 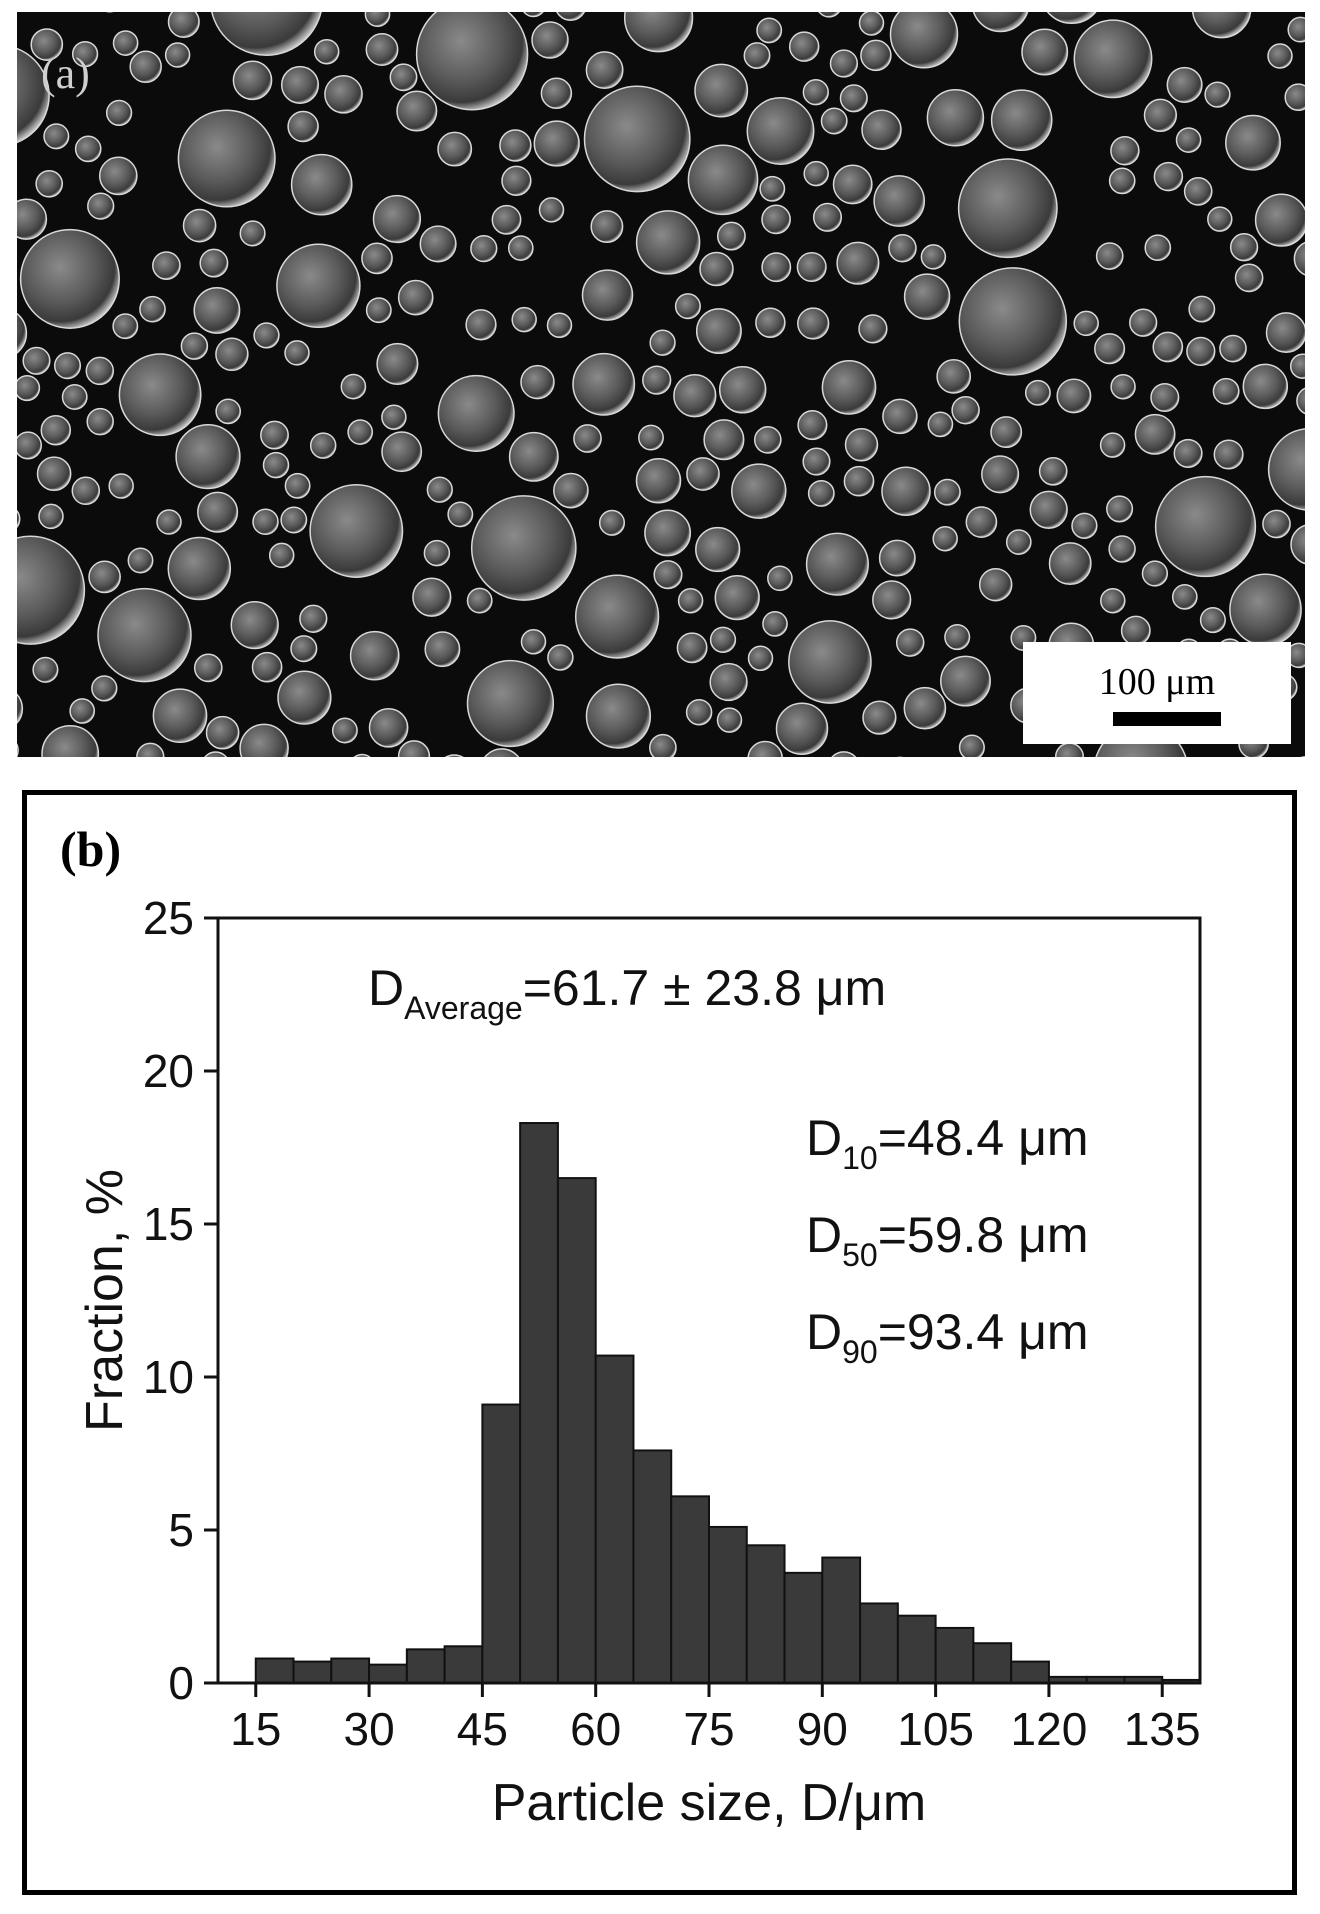 What do you see at coordinates (983, 1332) in the screenshot?
I see `d90-annotation-value: =93.4 μm` at bounding box center [983, 1332].